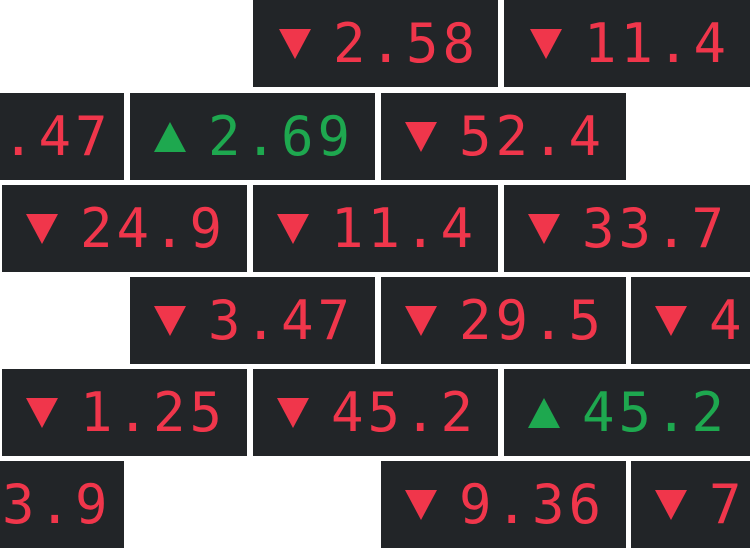  I want to click on ticker-value: 2.58, so click(406, 43).